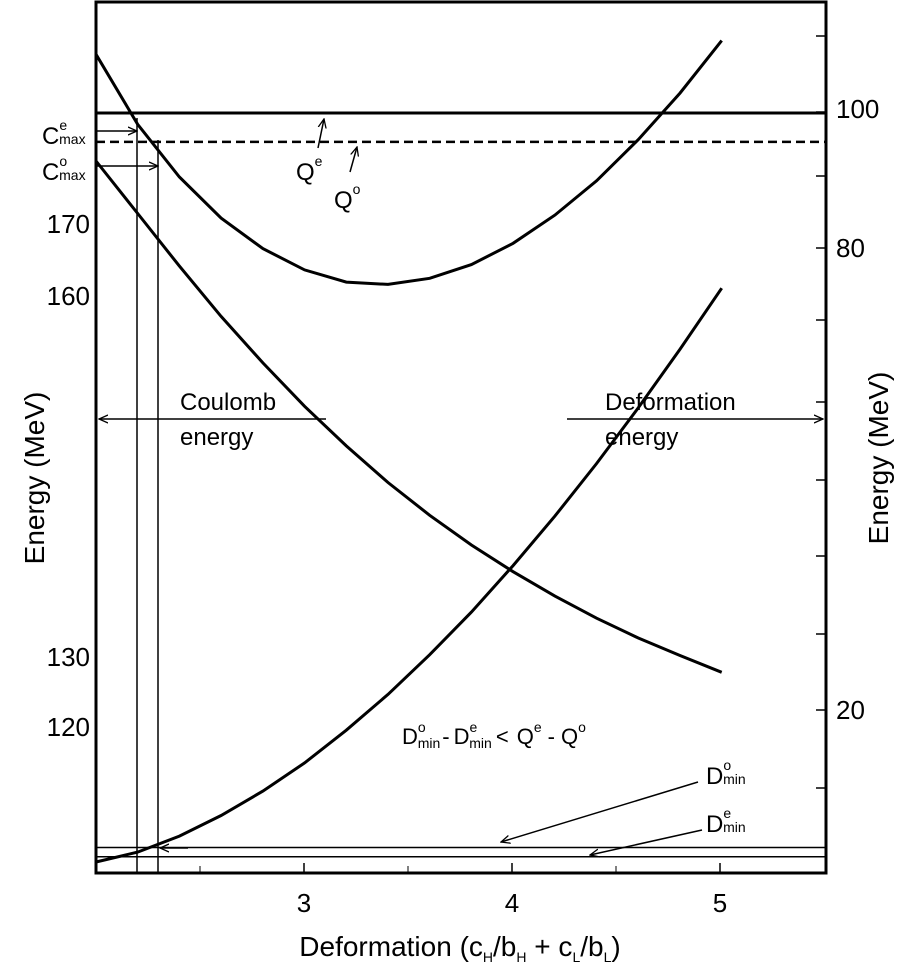 This screenshot has width=904, height=974. I want to click on d-min-e-arrow, so click(646, 842).